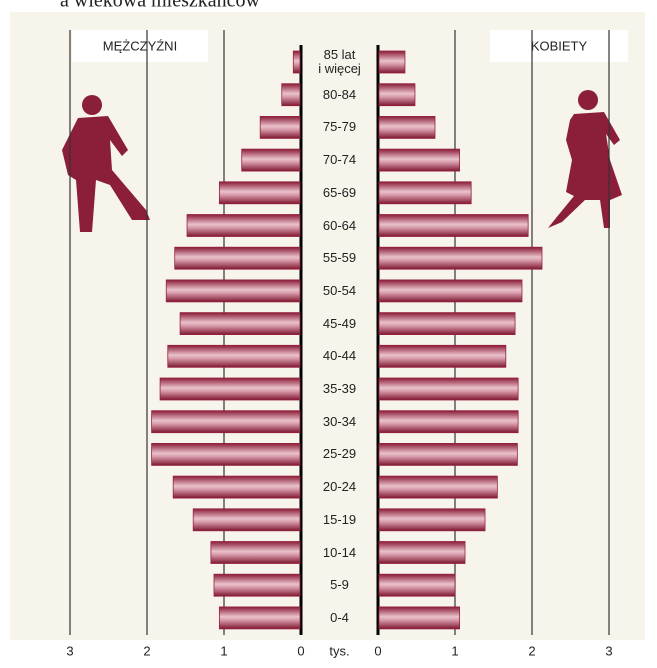 This screenshot has width=657, height=668. I want to click on man-silhouette, so click(106, 163).